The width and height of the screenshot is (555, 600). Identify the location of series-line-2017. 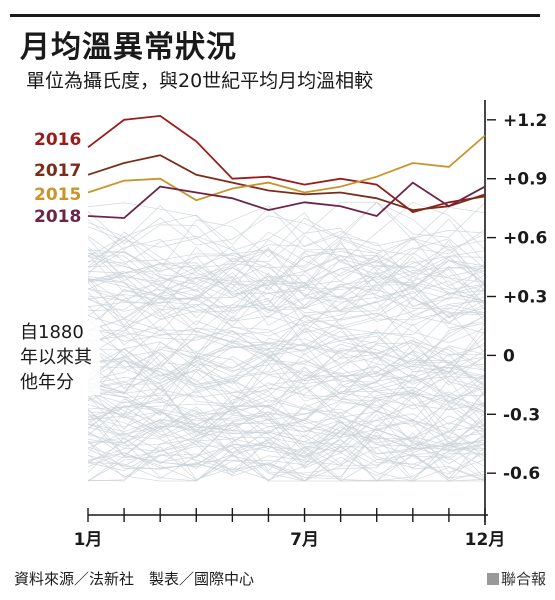
(286, 183).